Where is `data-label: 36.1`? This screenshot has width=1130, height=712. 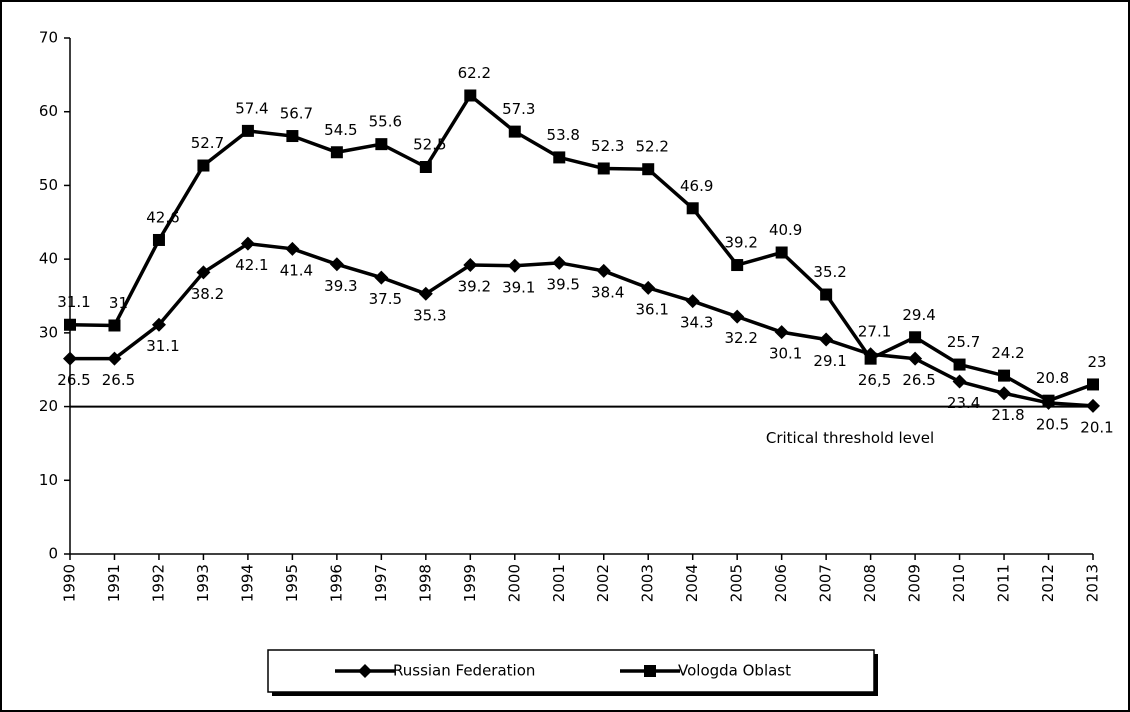 data-label: 36.1 is located at coordinates (652, 309).